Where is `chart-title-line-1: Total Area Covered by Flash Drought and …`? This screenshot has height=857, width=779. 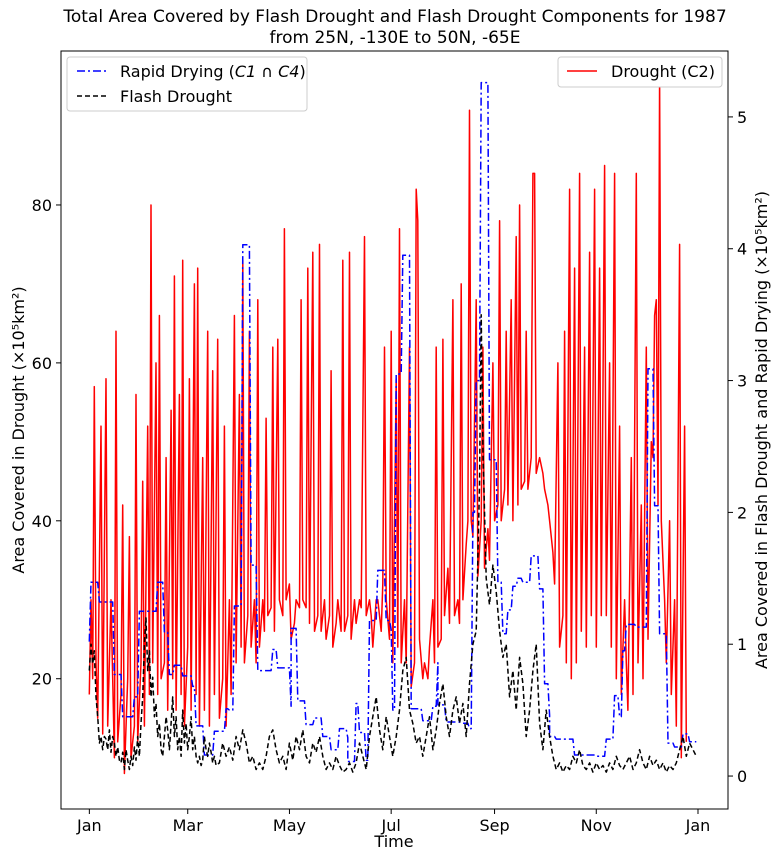 chart-title-line-1: Total Area Covered by Flash Drought and … is located at coordinates (394, 17).